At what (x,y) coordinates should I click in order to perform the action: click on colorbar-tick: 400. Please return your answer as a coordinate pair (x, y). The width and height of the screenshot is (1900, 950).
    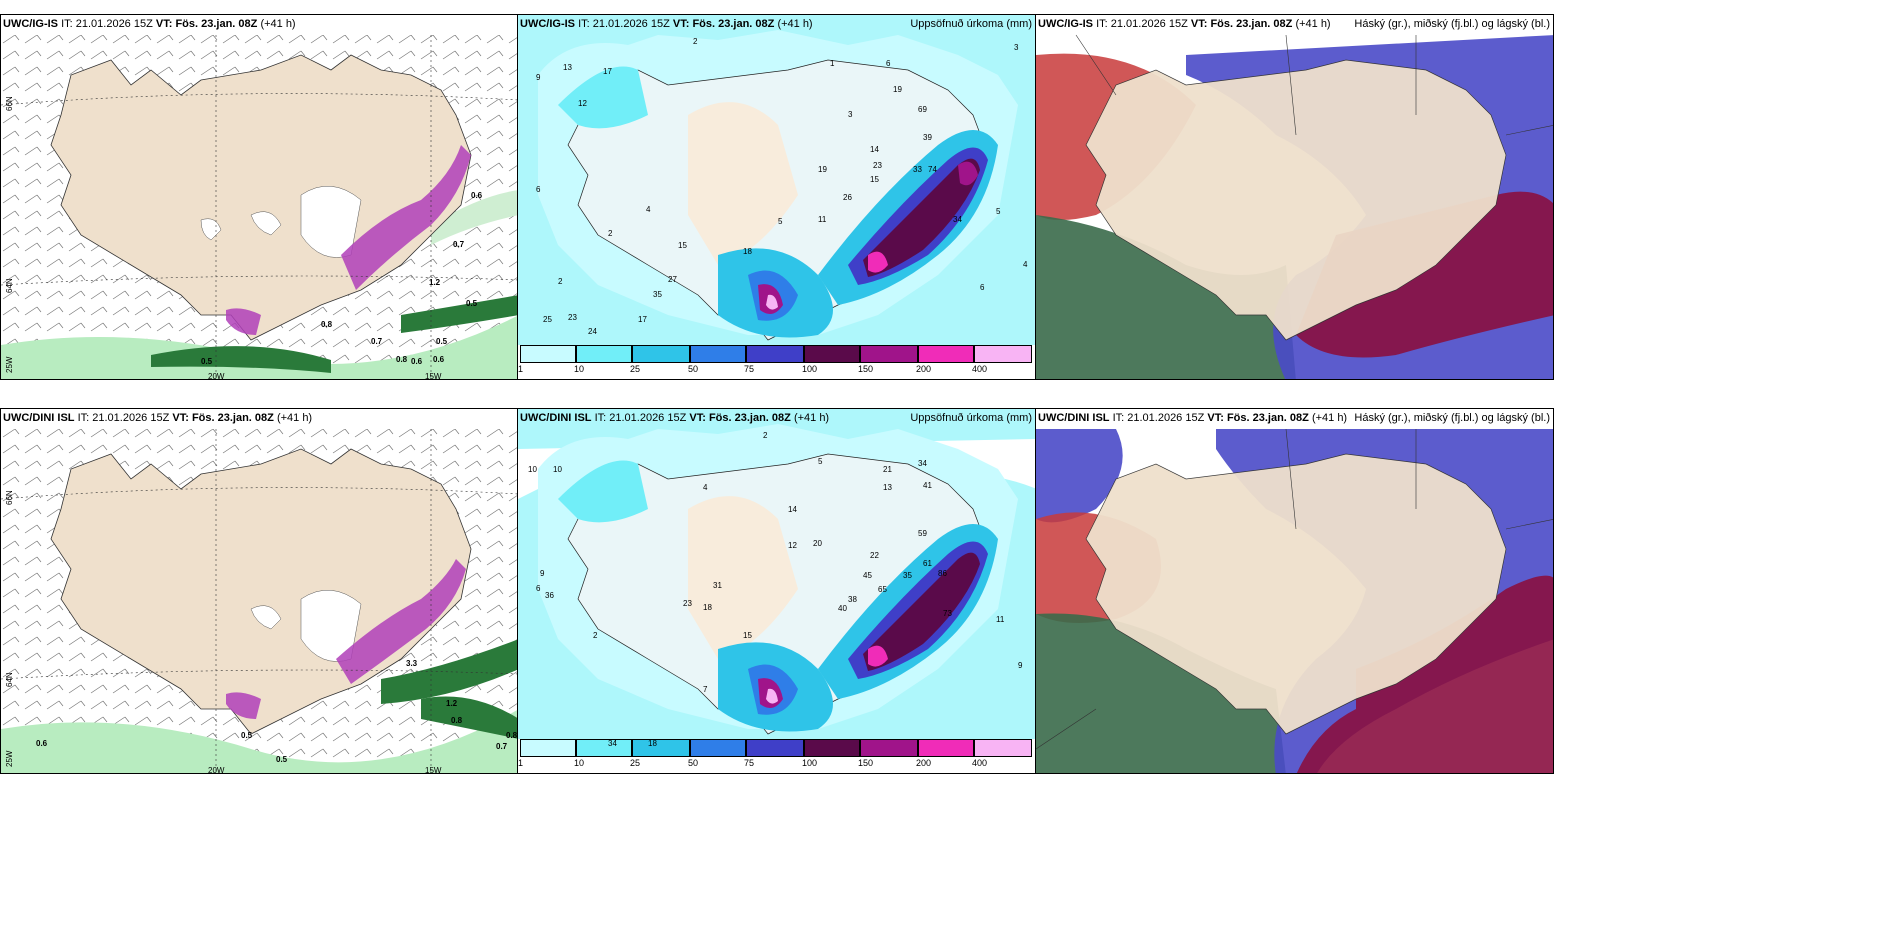
    Looking at the image, I should click on (980, 369).